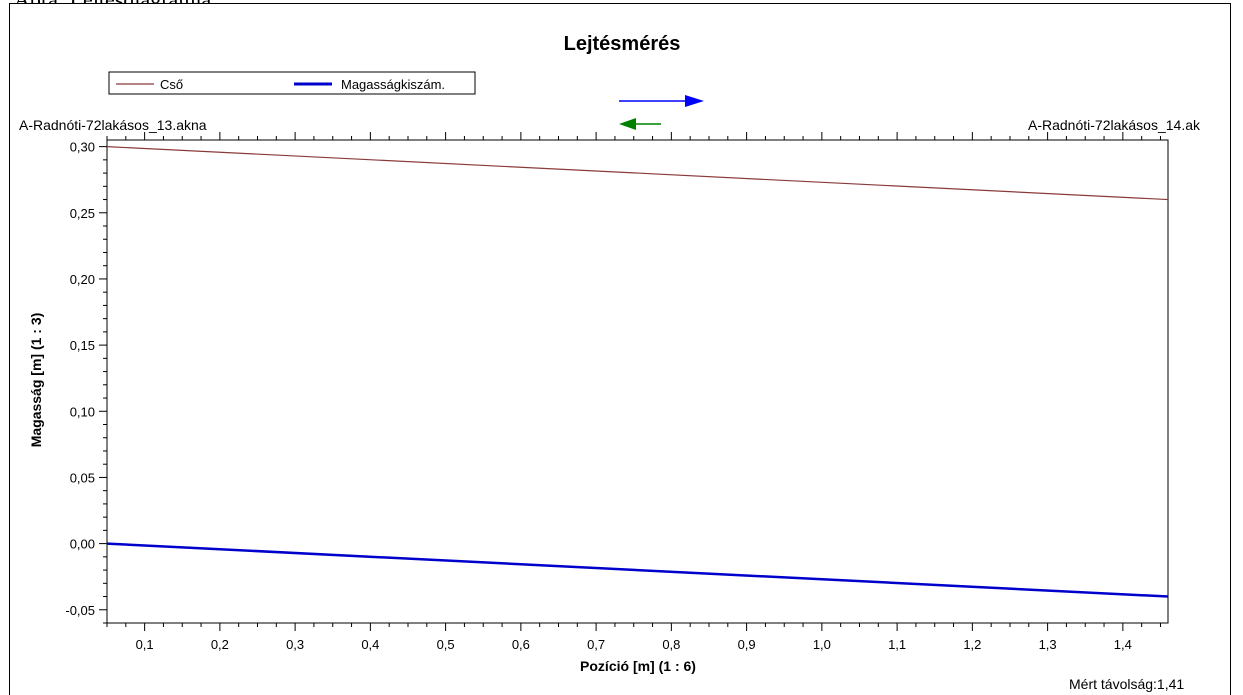 This screenshot has height=695, width=1243. Describe the element at coordinates (637, 570) in the screenshot. I see `calculated-height-line` at that location.